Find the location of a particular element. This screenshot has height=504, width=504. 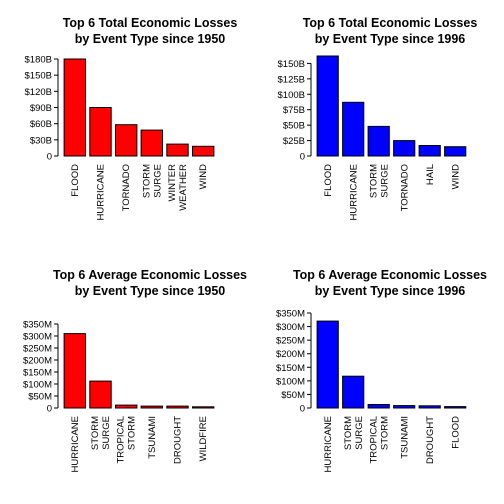

y-tick-label: $180B is located at coordinates (38, 60).